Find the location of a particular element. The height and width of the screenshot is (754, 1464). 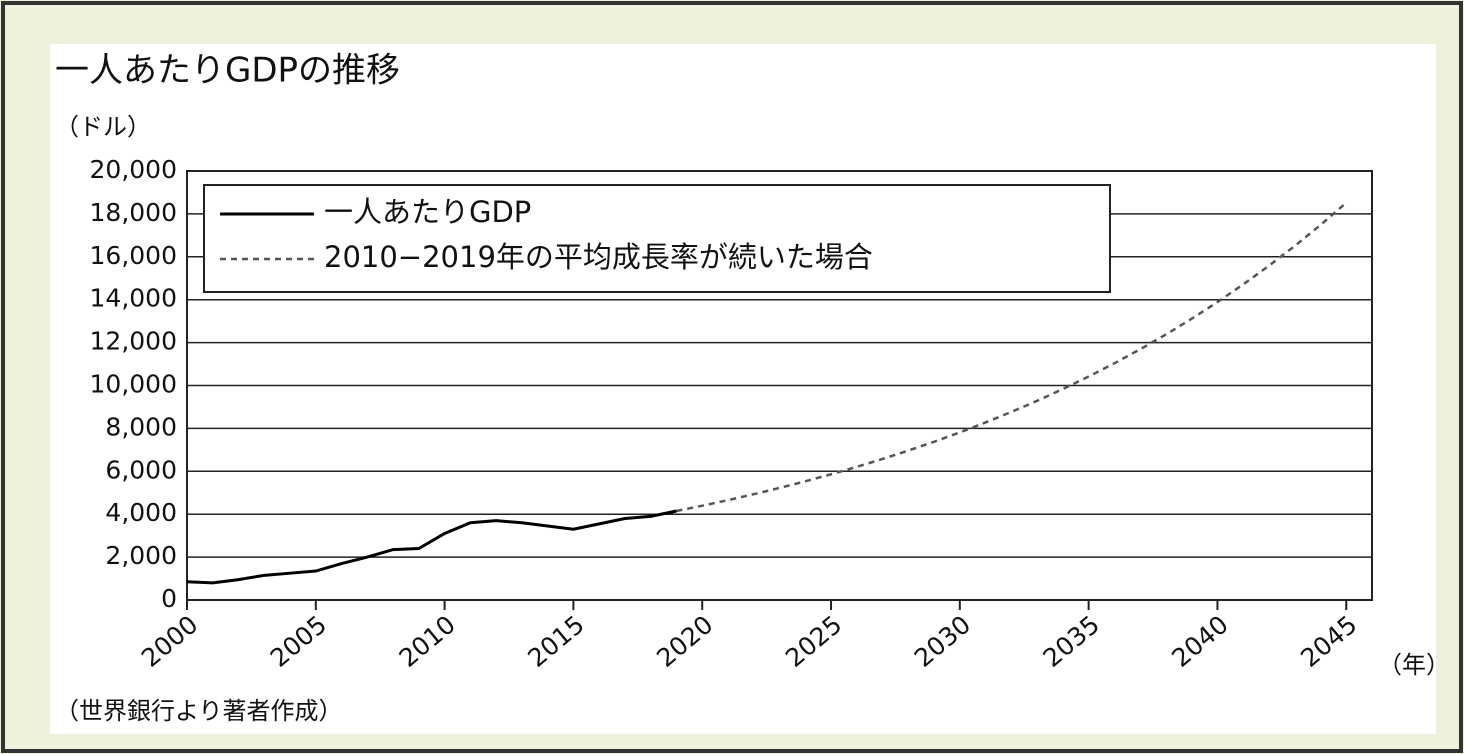

y-tick-label: 16,000 is located at coordinates (133, 255).